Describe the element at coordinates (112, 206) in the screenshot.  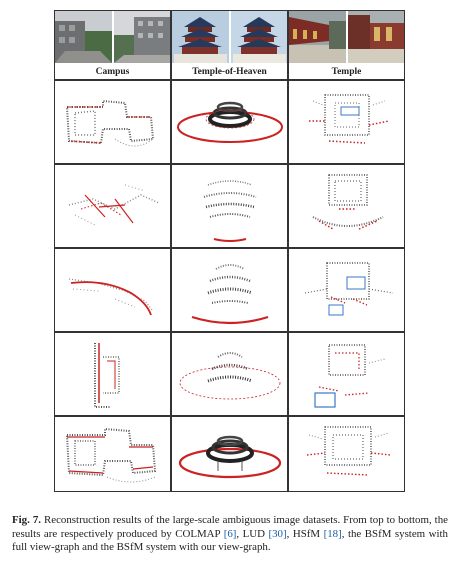
I see `result-lud-campus` at that location.